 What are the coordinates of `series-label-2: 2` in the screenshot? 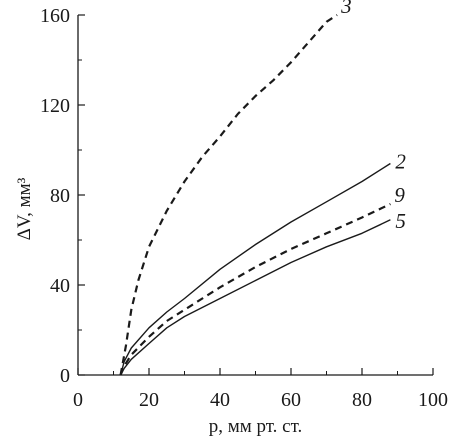 It's located at (400, 162).